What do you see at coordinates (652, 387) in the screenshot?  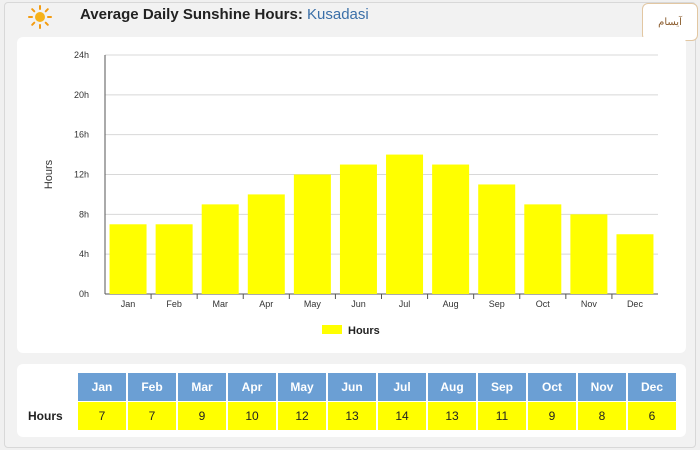 I see `table-header-cell: Dec` at bounding box center [652, 387].